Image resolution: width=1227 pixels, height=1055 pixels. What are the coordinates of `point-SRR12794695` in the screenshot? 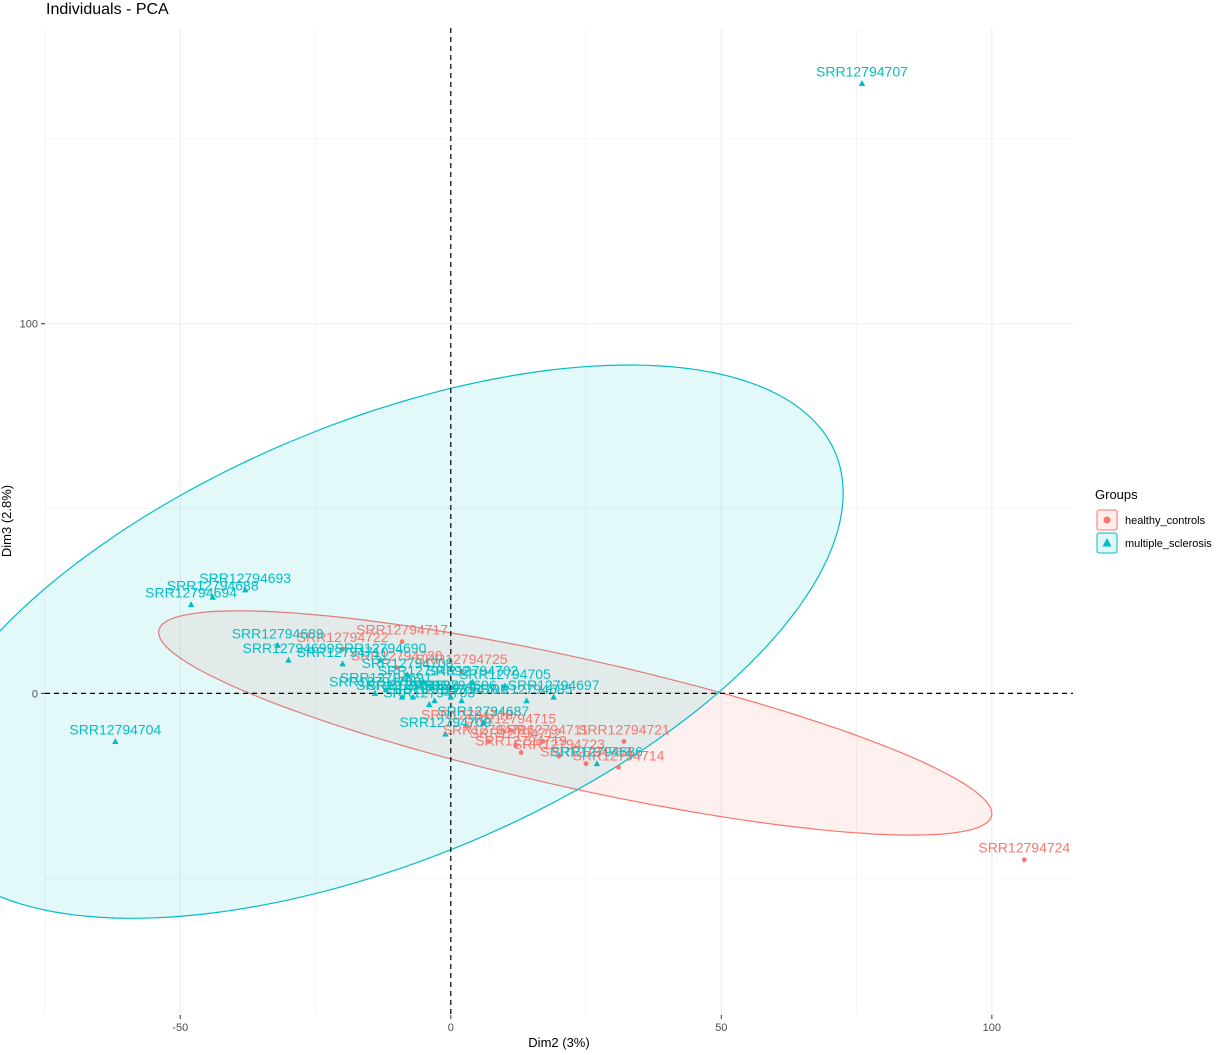 It's located at (402, 696).